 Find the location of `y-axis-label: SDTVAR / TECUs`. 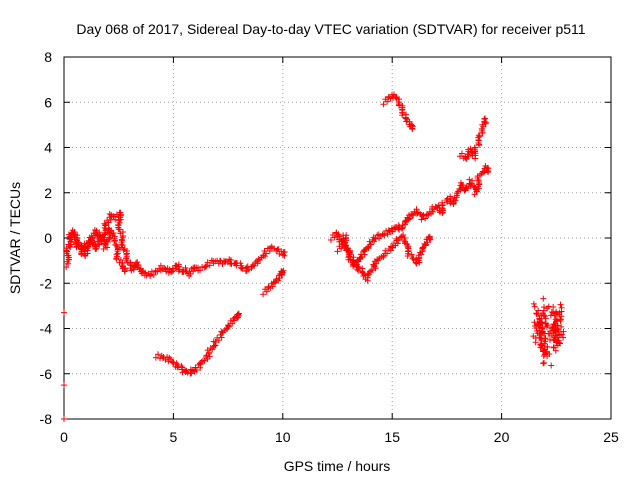

y-axis-label: SDTVAR / TECUs is located at coordinates (15, 238).